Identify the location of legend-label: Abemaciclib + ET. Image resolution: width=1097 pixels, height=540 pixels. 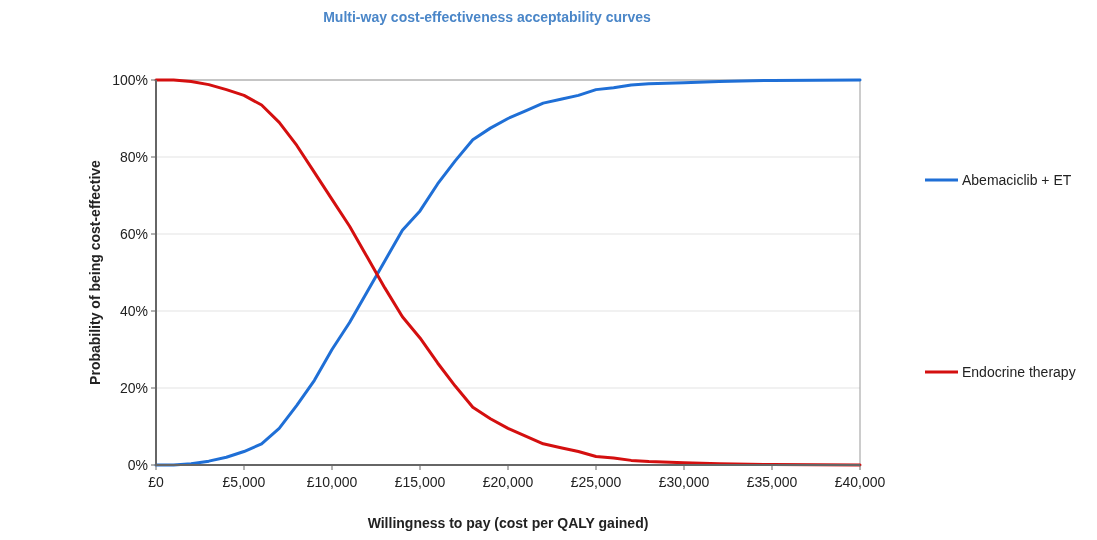
(1017, 179).